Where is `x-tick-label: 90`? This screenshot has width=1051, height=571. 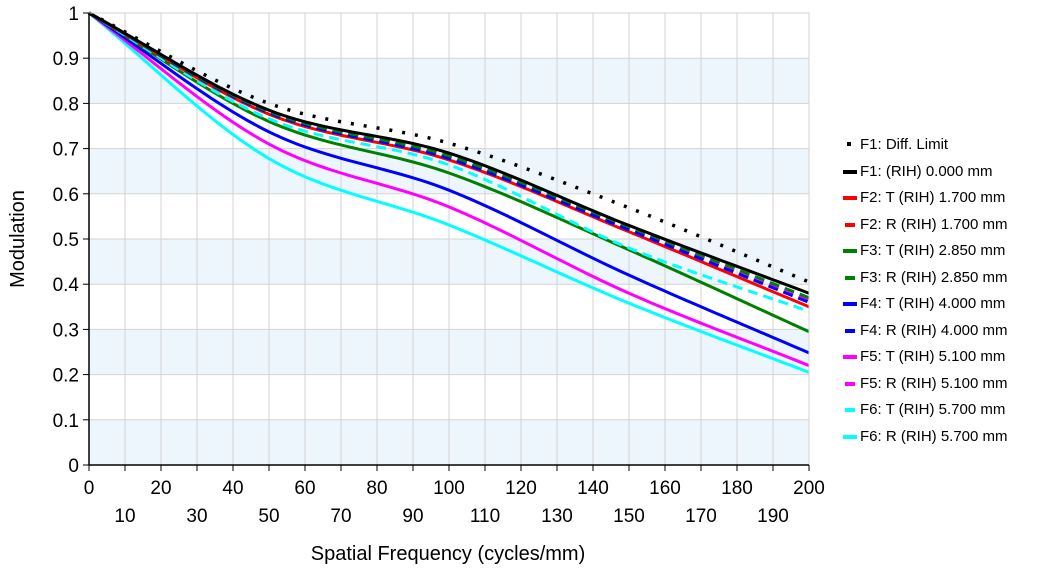 x-tick-label: 90 is located at coordinates (412, 516).